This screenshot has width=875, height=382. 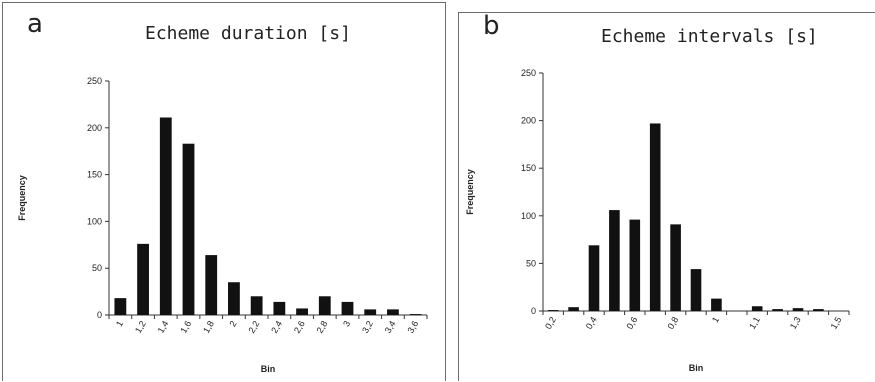 I want to click on bar: 1,2: 2, so click(x=777, y=310).